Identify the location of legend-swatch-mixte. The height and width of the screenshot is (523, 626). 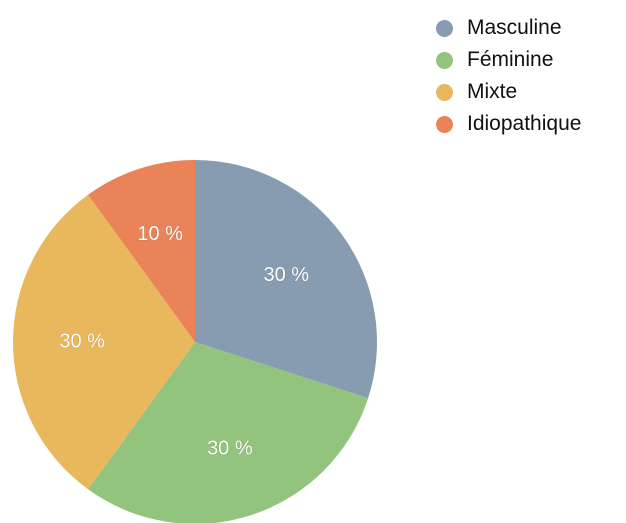
(444, 92).